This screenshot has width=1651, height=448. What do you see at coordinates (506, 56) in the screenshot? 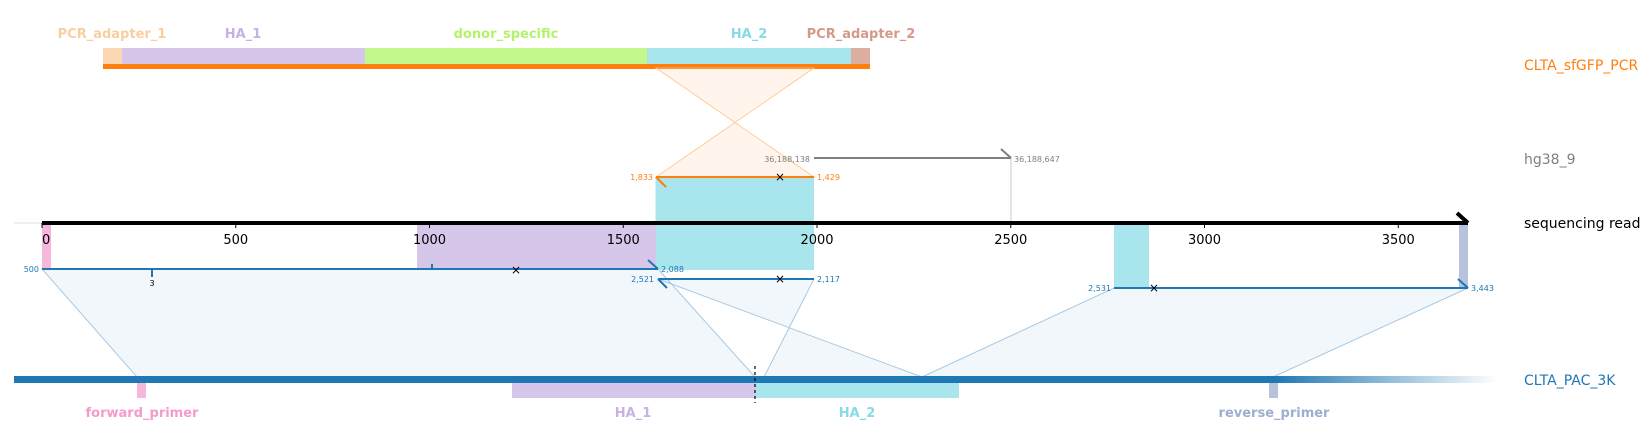
I see `pcr-feature-donor-specific` at bounding box center [506, 56].